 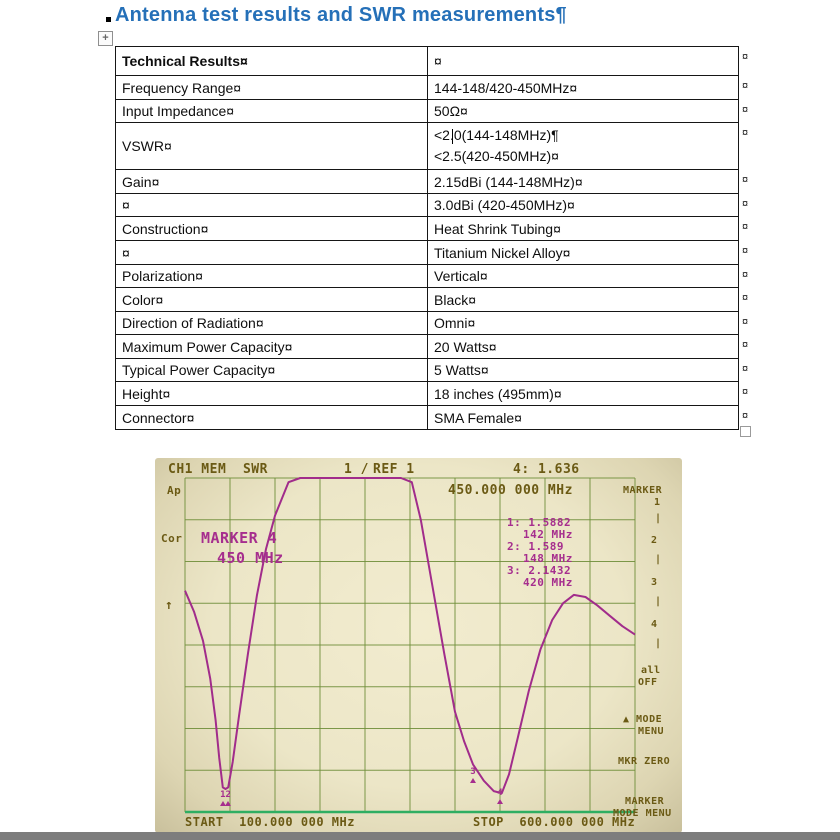 What do you see at coordinates (583, 61) in the screenshot?
I see `table-header-value-cell: ¤` at bounding box center [583, 61].